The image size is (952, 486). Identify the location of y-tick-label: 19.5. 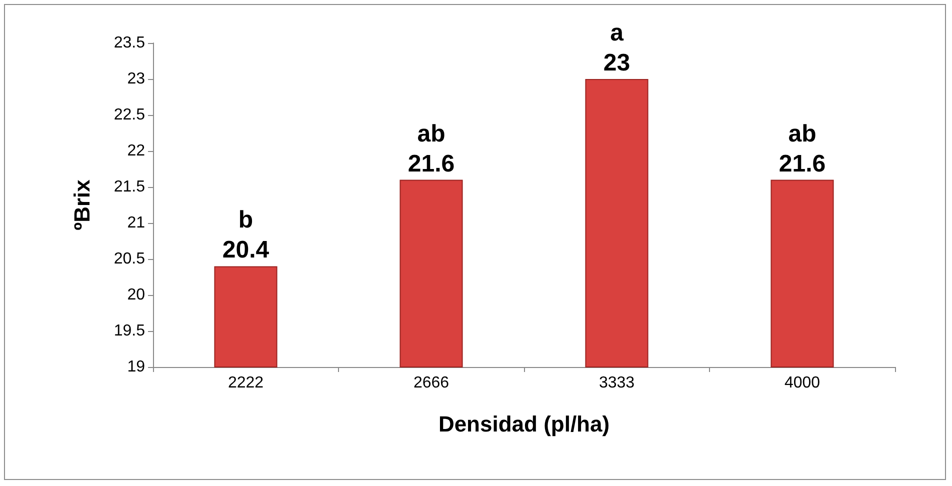
(130, 331).